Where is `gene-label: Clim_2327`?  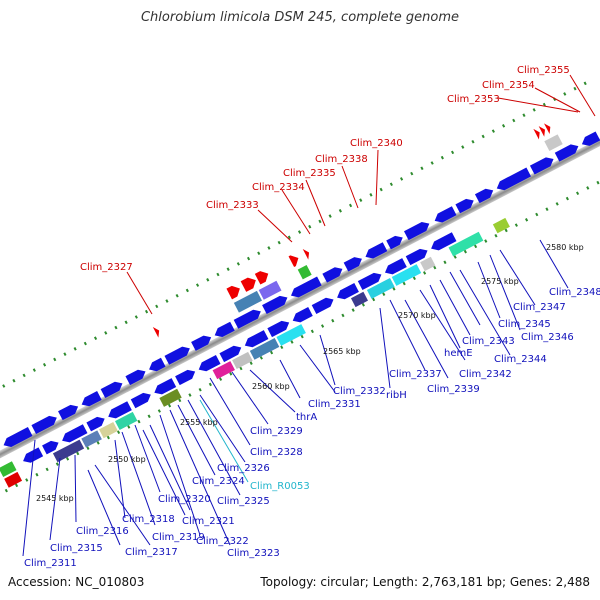 gene-label: Clim_2327 is located at coordinates (106, 267).